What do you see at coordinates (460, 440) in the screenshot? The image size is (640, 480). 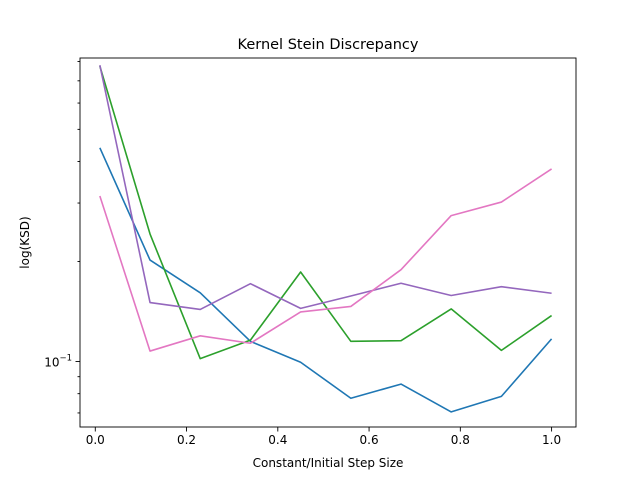 I see `x-tick-label: 0.8` at bounding box center [460, 440].